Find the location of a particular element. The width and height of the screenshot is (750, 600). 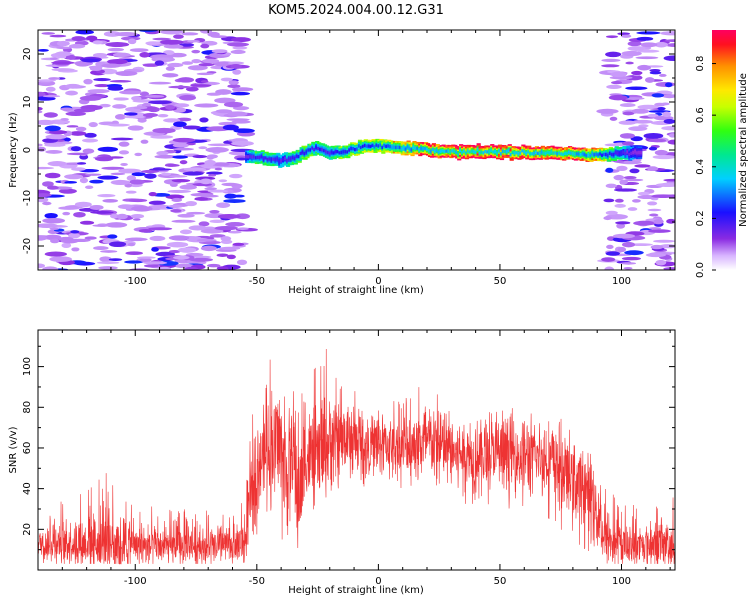

x-tick-label: 0 is located at coordinates (378, 281).